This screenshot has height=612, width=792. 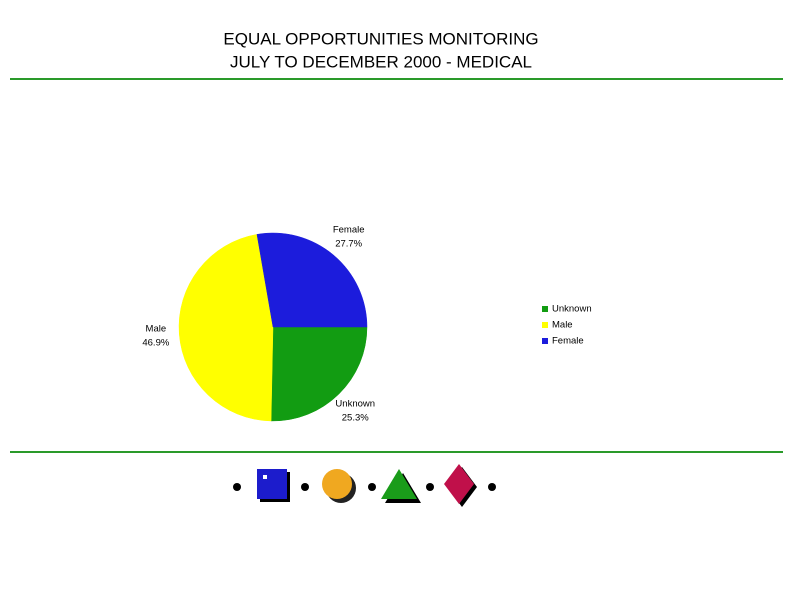 I want to click on slice-value-label: 46.9%, so click(x=155, y=342).